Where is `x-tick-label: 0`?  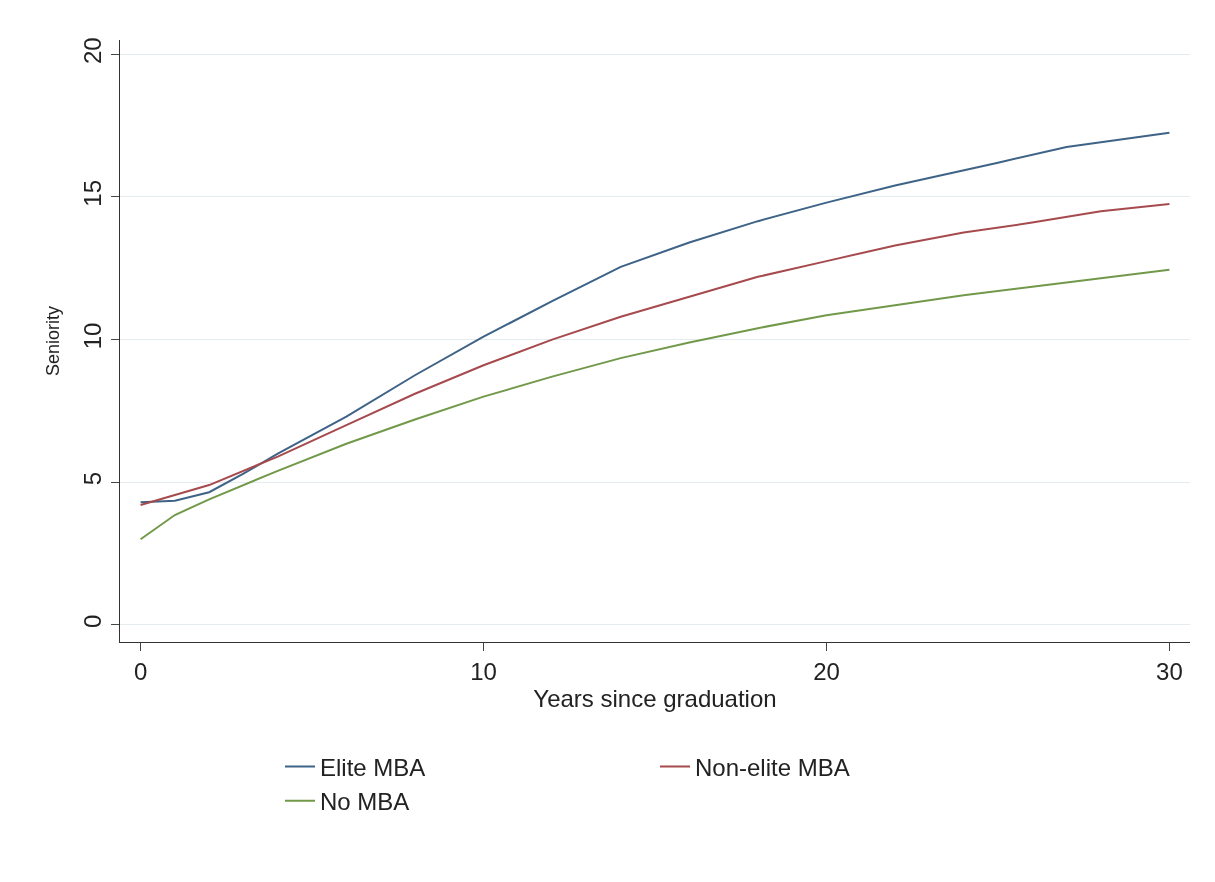
x-tick-label: 0 is located at coordinates (140, 671).